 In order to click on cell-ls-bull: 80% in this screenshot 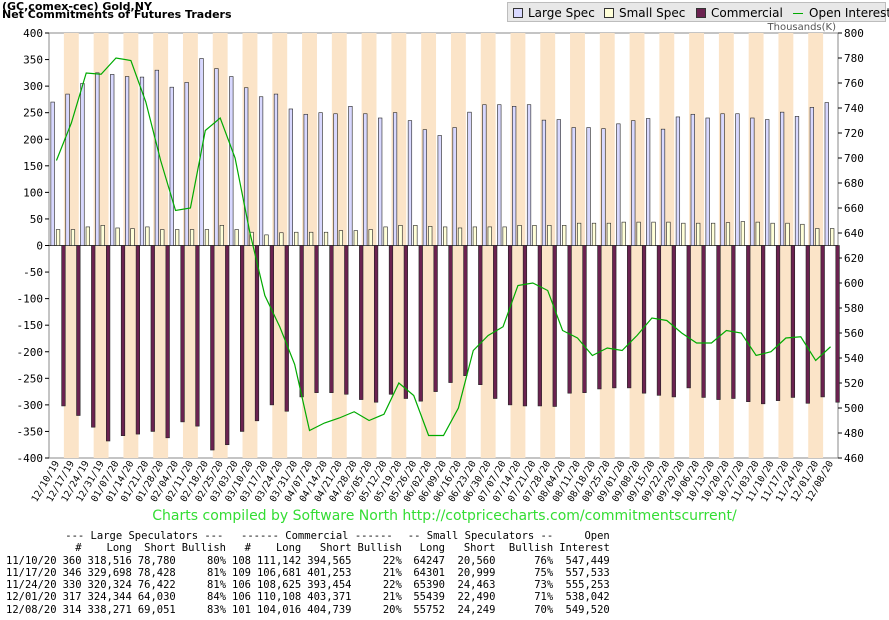, I will do `click(217, 560)`.